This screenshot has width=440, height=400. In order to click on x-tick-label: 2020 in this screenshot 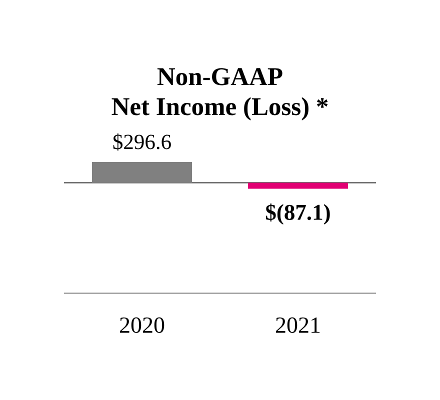, I will do `click(142, 325)`.